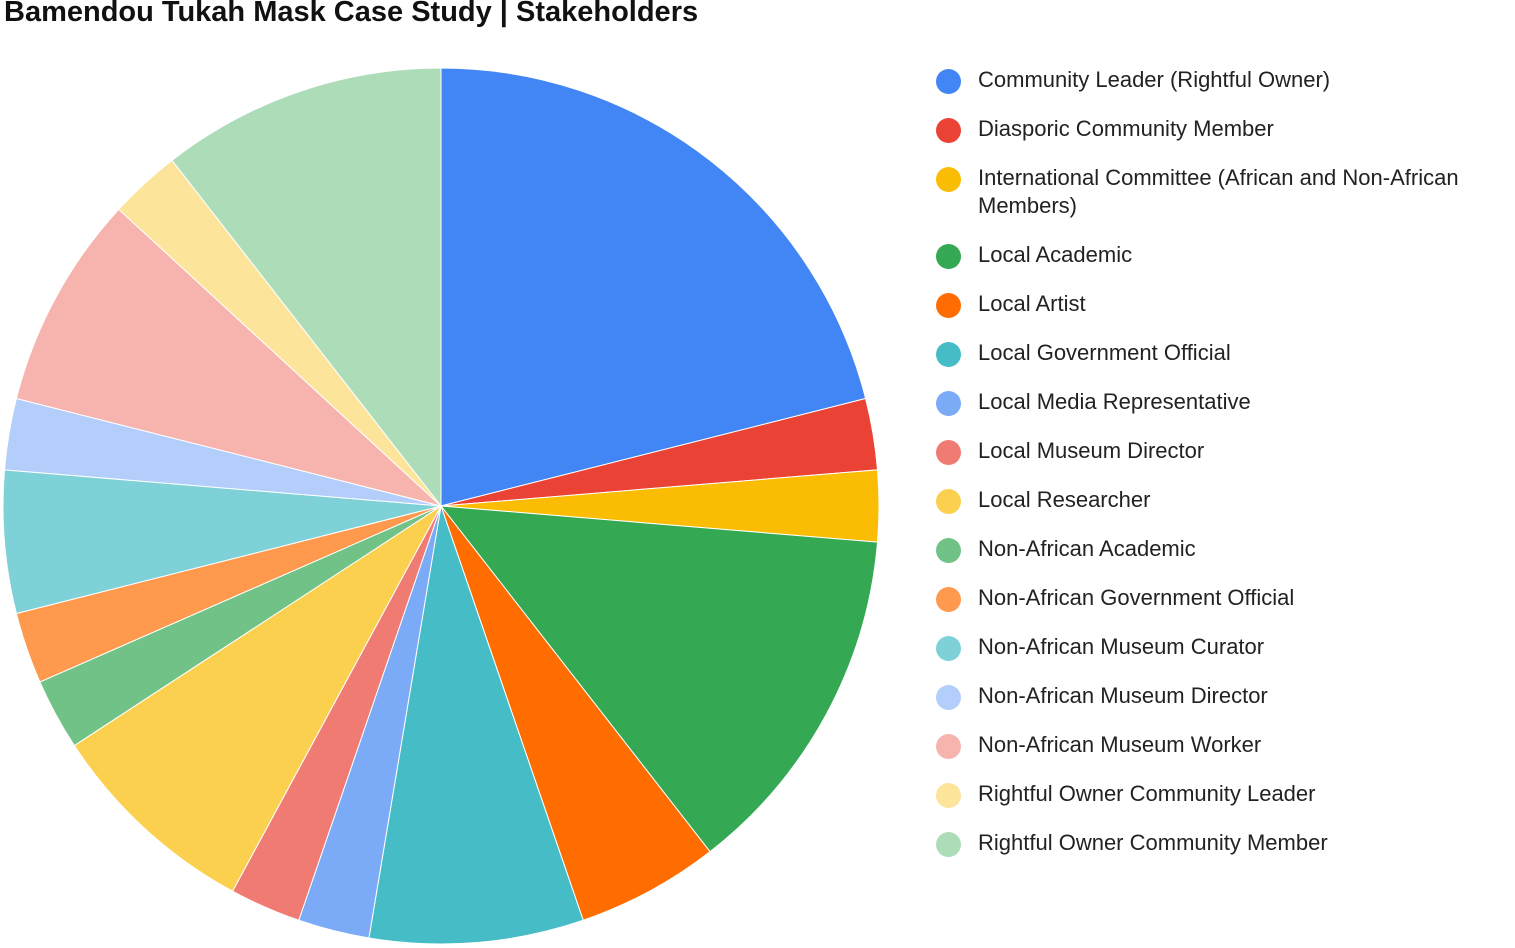 Image resolution: width=1515 pixels, height=948 pixels. What do you see at coordinates (1055, 254) in the screenshot?
I see `legend-label: Local Academic` at bounding box center [1055, 254].